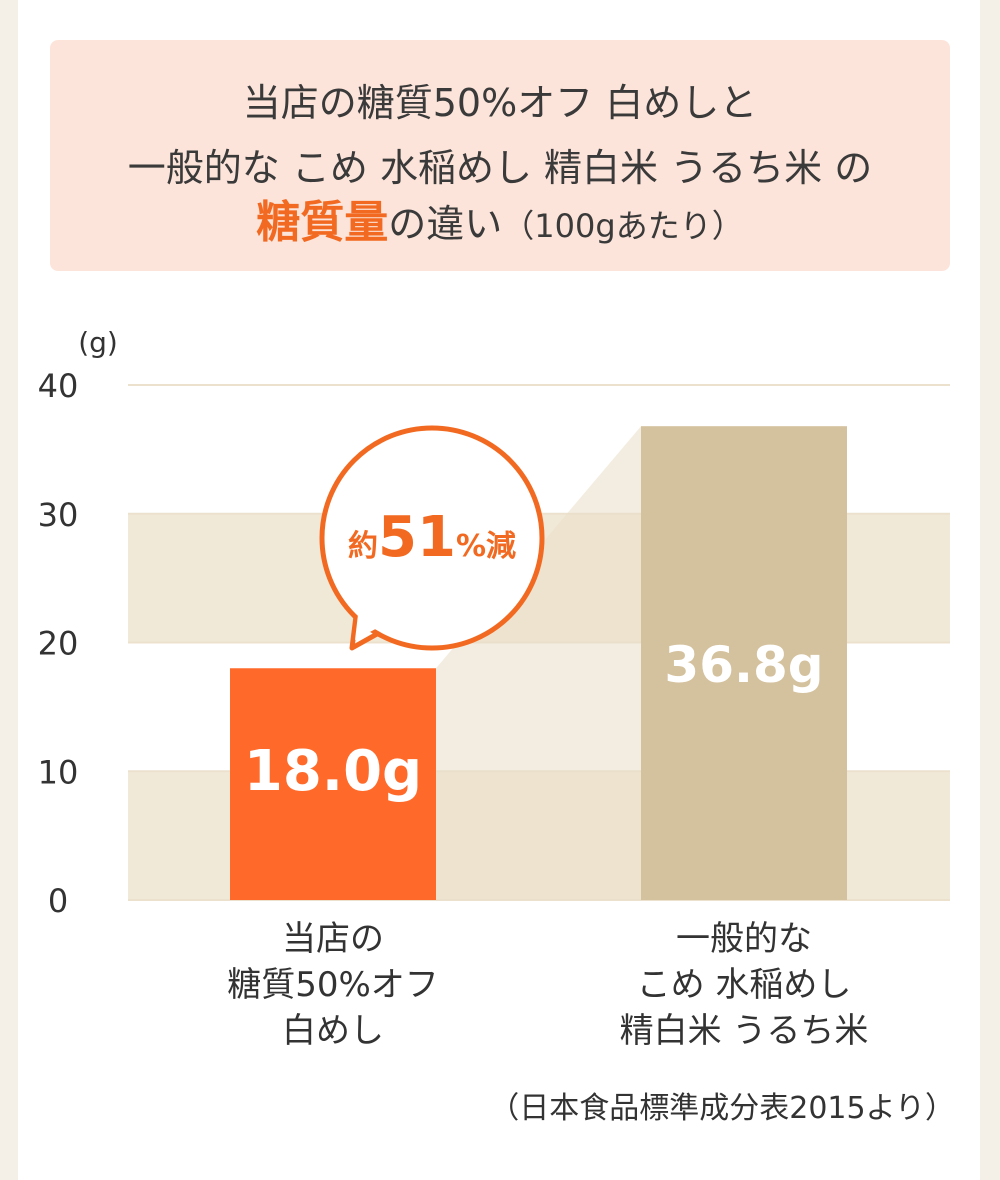 The height and width of the screenshot is (1180, 1000). I want to click on category-label-1: 一般的な こめ 水稲めし 精白米 うるち米, so click(744, 985).